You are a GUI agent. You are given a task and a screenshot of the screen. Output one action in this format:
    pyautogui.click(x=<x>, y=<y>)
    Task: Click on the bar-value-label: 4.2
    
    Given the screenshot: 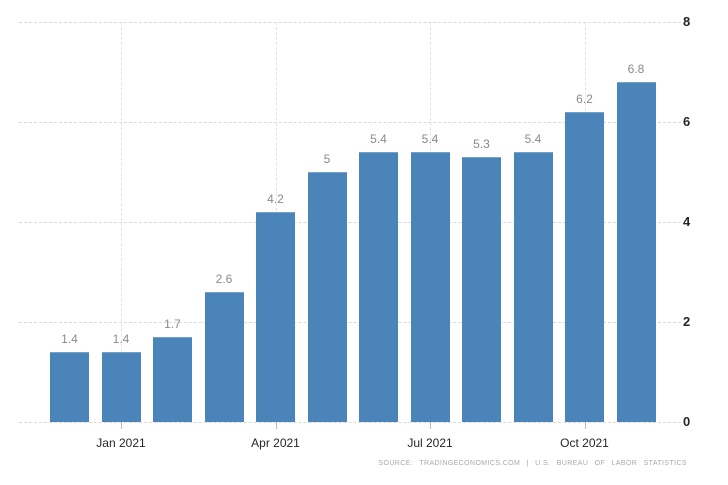 What is the action you would take?
    pyautogui.click(x=275, y=199)
    